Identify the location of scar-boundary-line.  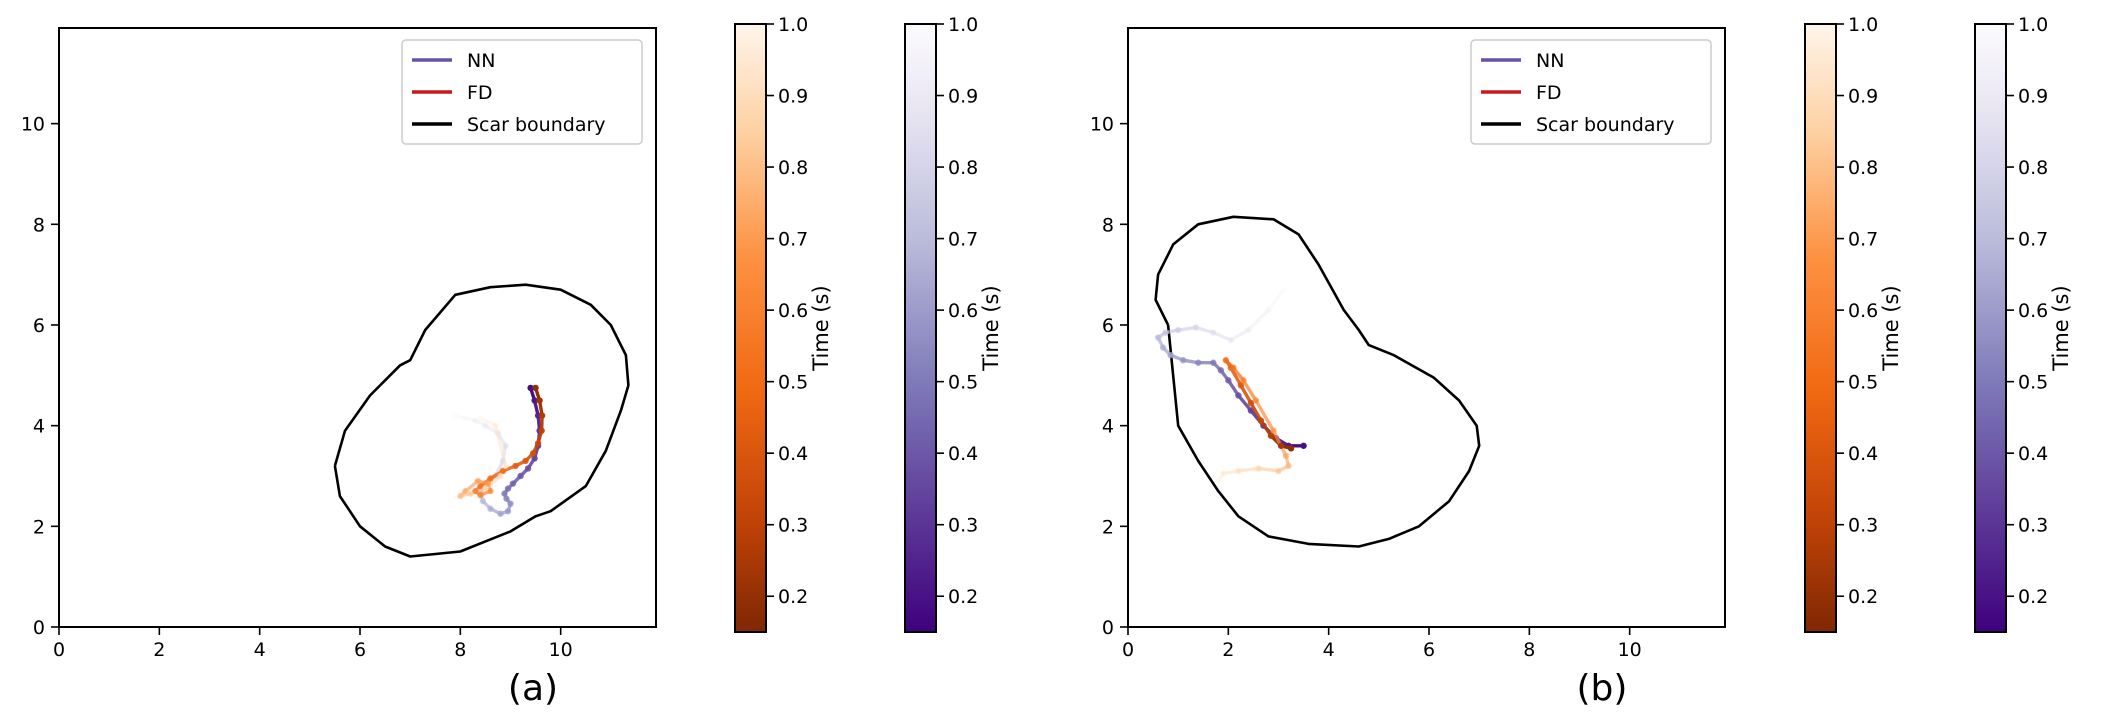
(481, 420).